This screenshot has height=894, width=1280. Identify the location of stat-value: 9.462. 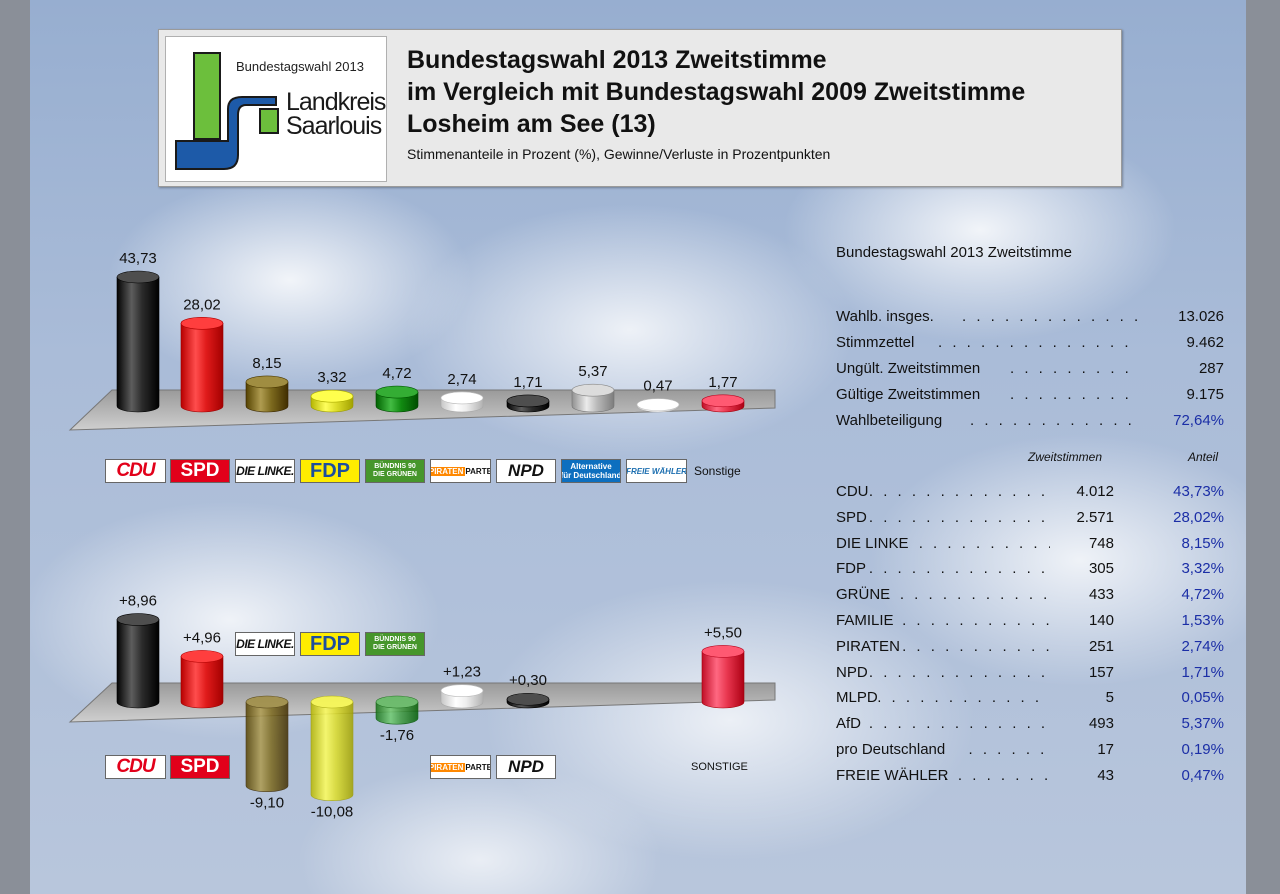
(1205, 342).